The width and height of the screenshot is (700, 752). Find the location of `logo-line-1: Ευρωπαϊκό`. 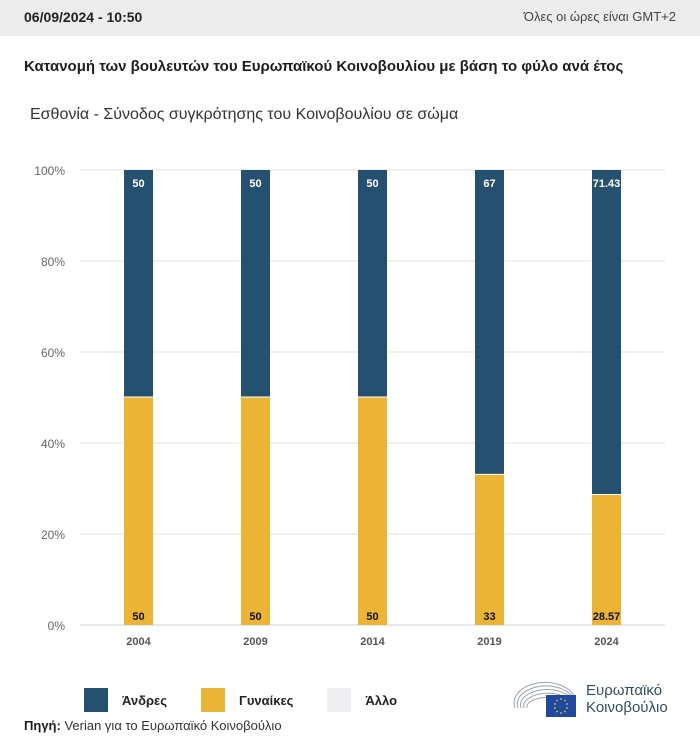

logo-line-1: Ευρωπαϊκό is located at coordinates (624, 690).